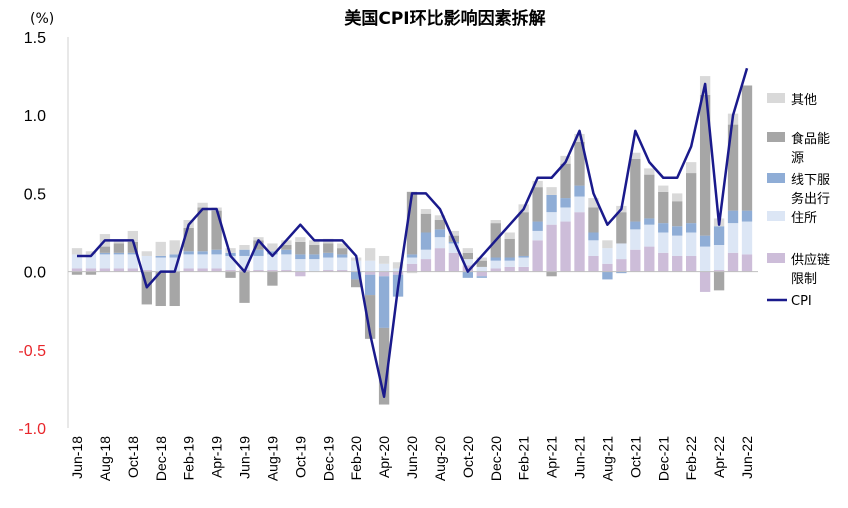  What do you see at coordinates (797, 158) in the screenshot?
I see `legend-label: 源` at bounding box center [797, 158].